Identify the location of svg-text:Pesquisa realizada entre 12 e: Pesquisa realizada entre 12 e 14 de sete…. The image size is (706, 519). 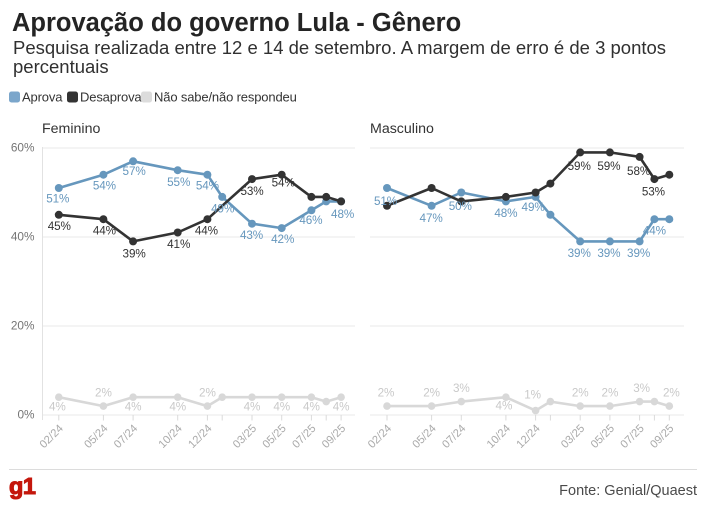
(339, 47).